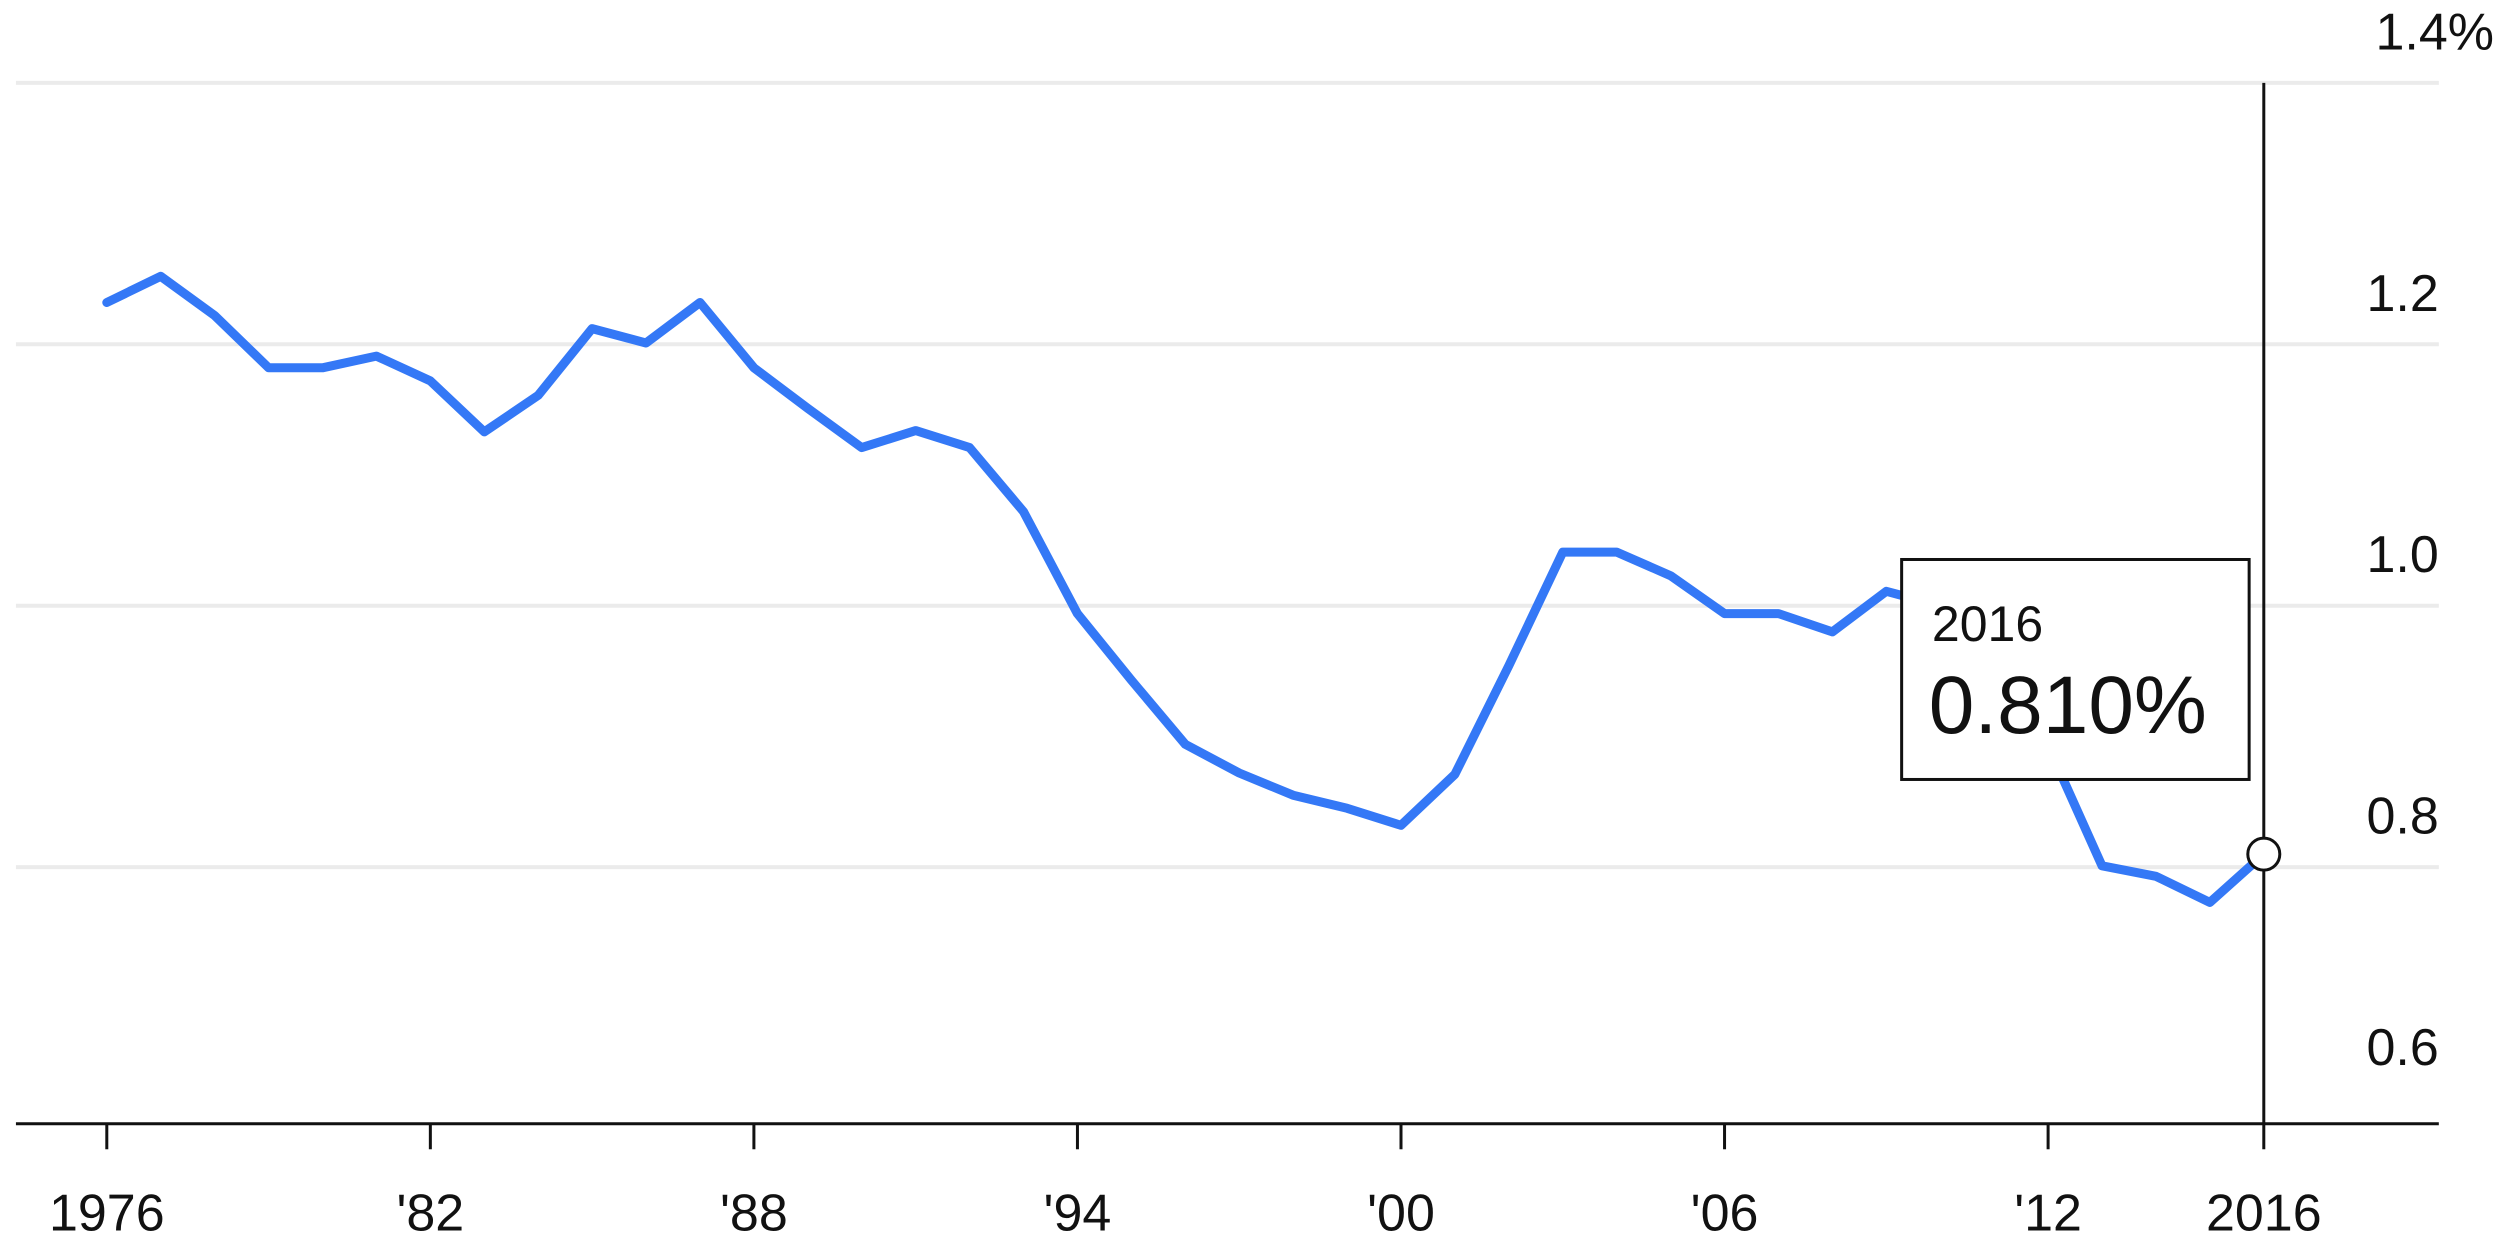 The height and width of the screenshot is (1234, 2500). Describe the element at coordinates (1227, 1178) in the screenshot. I see `x-axis: 1976 '82 '88 '94 '00 '06 '12 2016` at that location.